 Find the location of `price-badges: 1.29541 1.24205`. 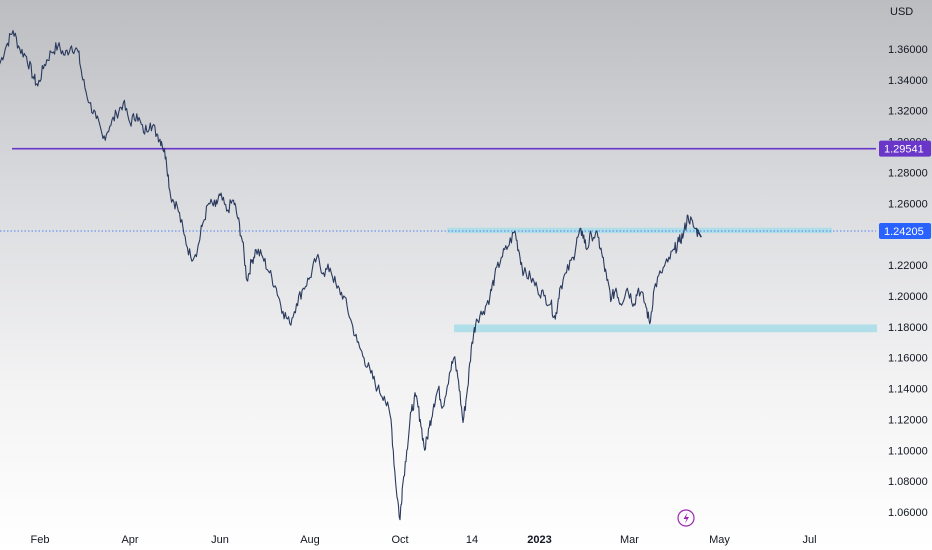

price-badges: 1.29541 1.24205 is located at coordinates (905, 190).